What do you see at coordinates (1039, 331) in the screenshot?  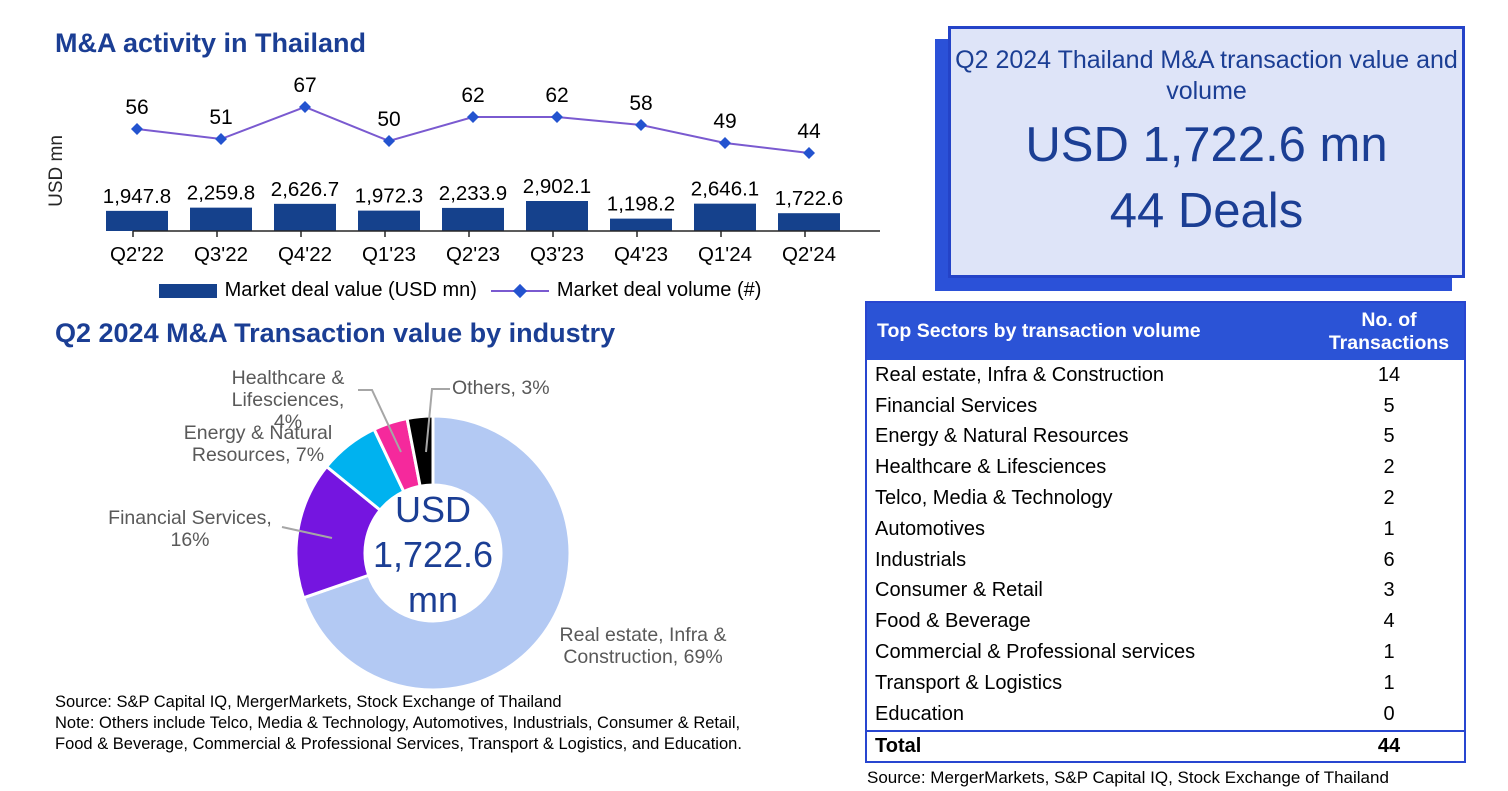 I see `table-header-sectors: Top Sectors by transaction volume` at bounding box center [1039, 331].